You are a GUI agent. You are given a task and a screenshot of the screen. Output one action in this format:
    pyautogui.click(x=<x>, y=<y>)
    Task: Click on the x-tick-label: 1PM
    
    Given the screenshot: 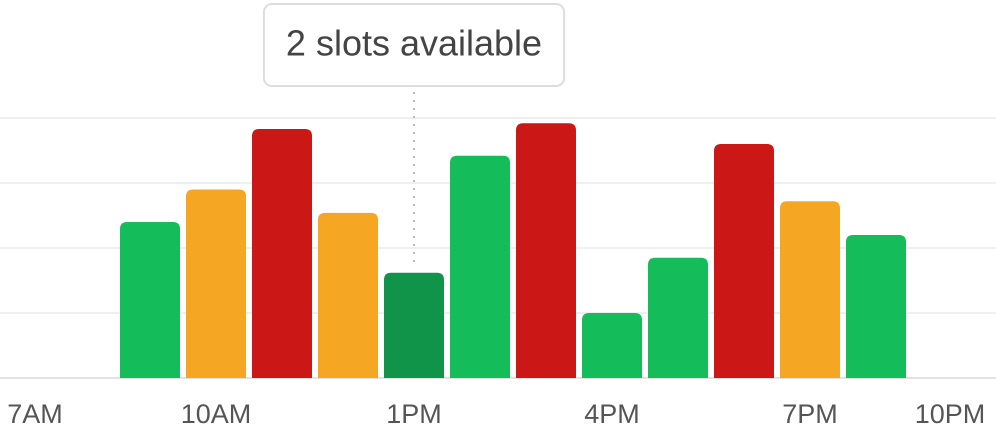 What is the action you would take?
    pyautogui.click(x=414, y=414)
    